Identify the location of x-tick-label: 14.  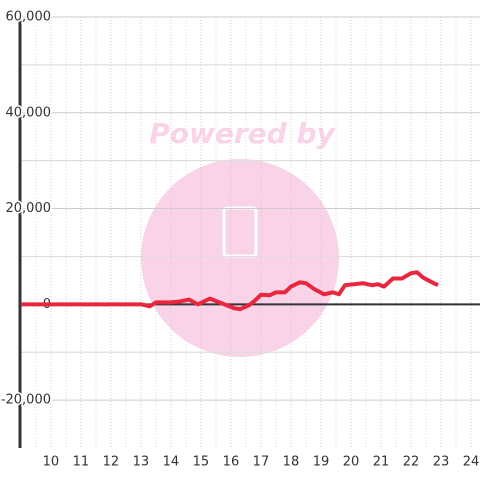
(171, 462).